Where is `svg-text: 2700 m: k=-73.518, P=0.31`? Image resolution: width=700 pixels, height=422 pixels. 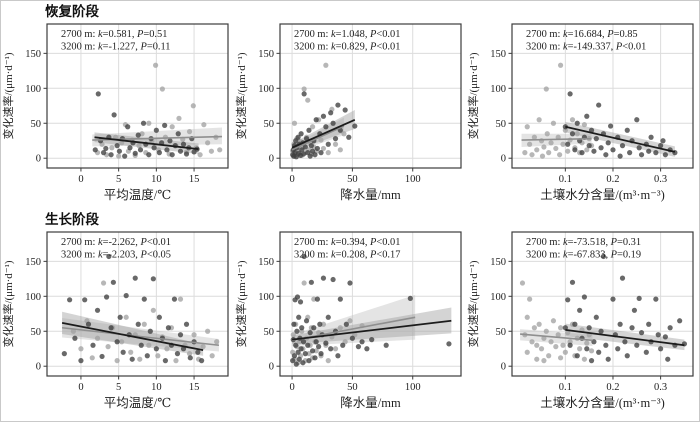 svg-text: 2700 m: k=-73.518, P=0.31 is located at coordinates (583, 242).